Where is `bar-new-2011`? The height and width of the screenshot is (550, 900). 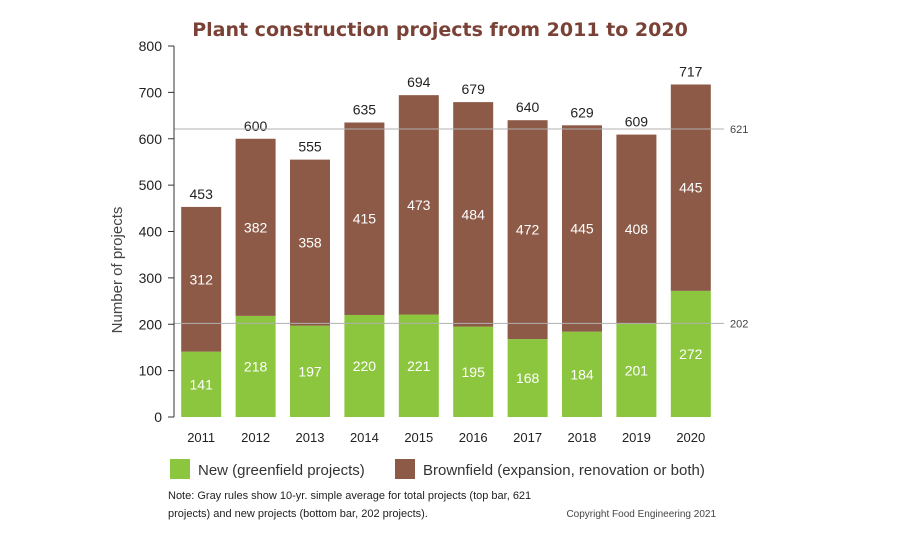 bar-new-2011 is located at coordinates (201, 384).